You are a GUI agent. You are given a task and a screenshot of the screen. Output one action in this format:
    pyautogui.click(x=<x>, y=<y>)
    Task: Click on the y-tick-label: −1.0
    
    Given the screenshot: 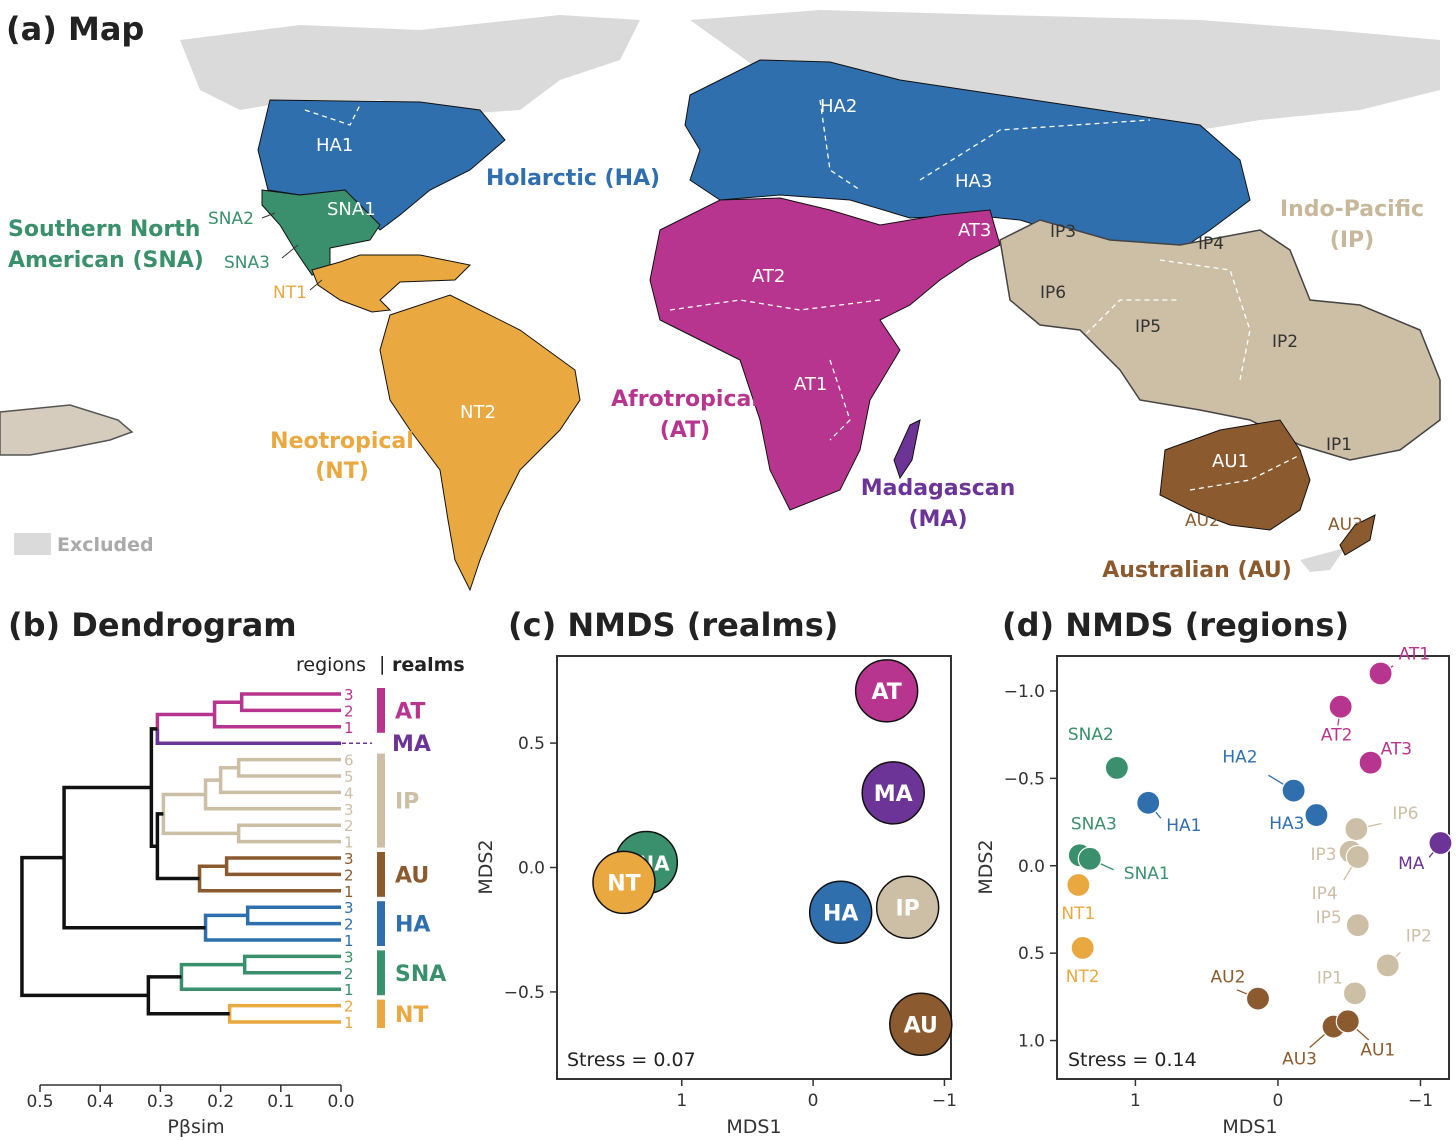 What is the action you would take?
    pyautogui.click(x=1024, y=692)
    